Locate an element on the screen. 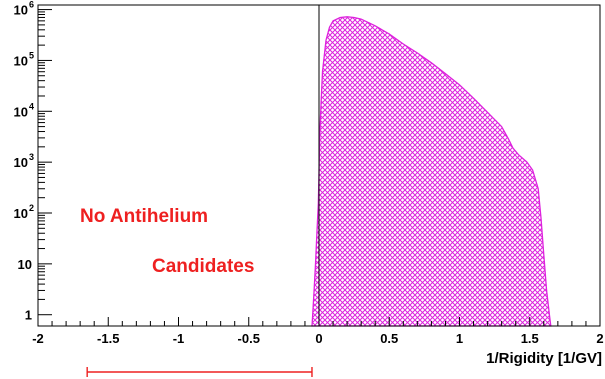 The width and height of the screenshot is (605, 379). x-tick-label: -0.5 is located at coordinates (249, 338).